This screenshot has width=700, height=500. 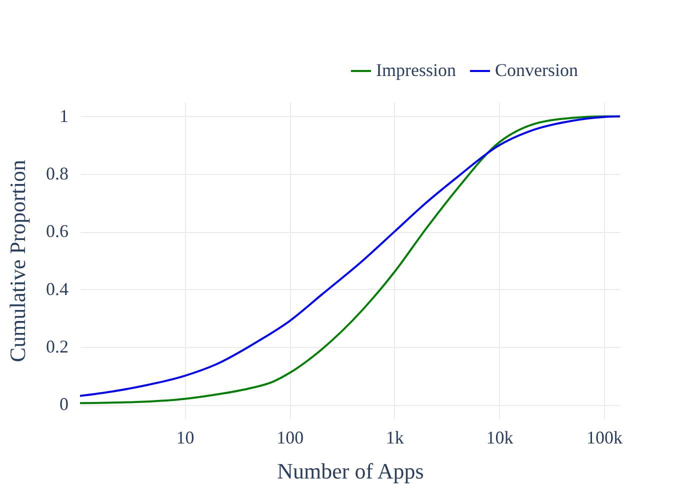 What do you see at coordinates (185, 438) in the screenshot?
I see `x-tick-label: 10` at bounding box center [185, 438].